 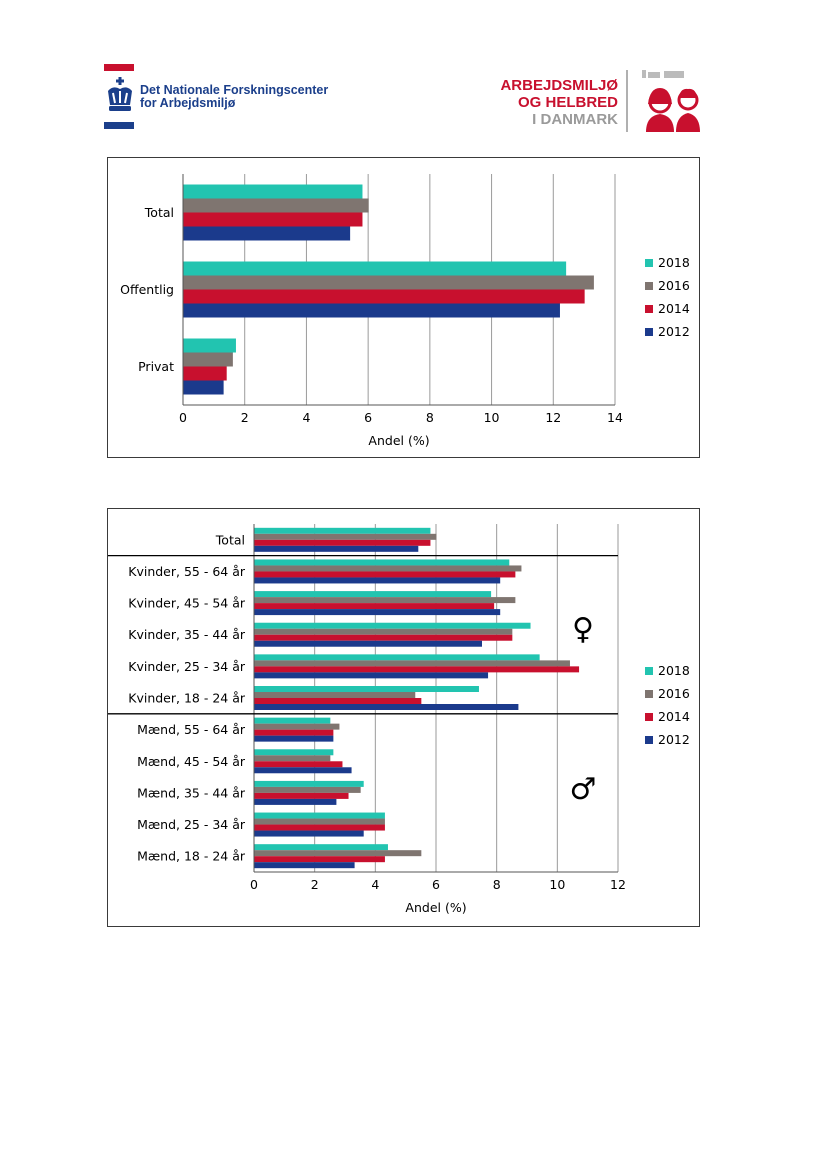 I want to click on category-label: Mænd, 18 - 24 år, so click(x=191, y=856).